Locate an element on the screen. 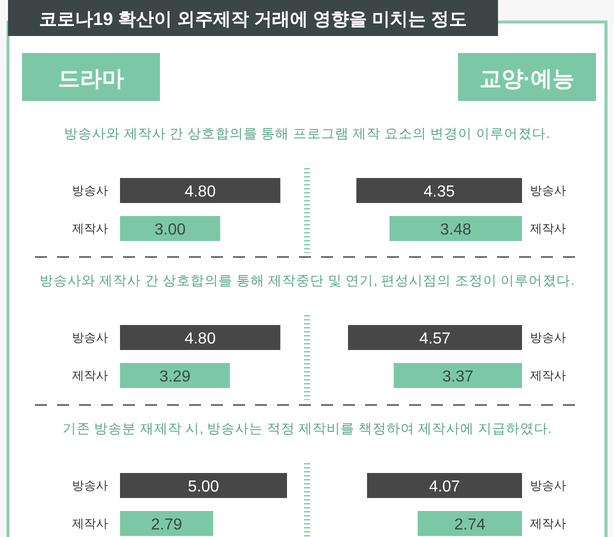  data-label: 4.57 is located at coordinates (435, 339).